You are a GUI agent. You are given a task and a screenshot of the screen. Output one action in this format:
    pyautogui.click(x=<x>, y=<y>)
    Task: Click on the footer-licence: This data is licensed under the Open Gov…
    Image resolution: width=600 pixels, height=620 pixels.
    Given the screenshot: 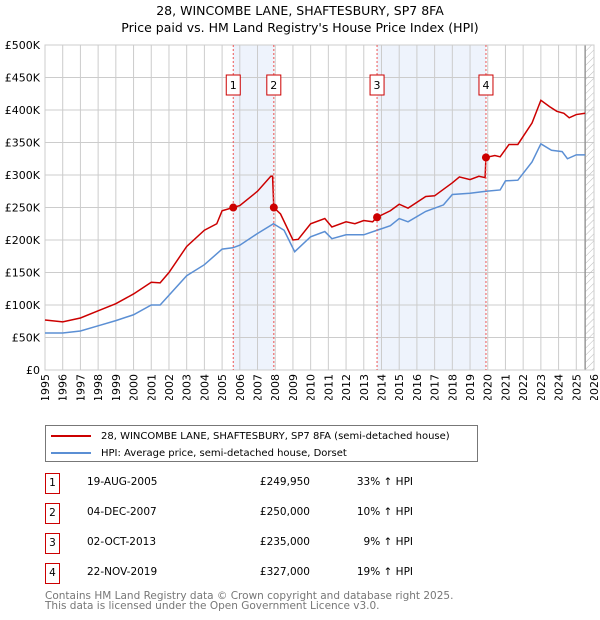 What is the action you would take?
    pyautogui.click(x=212, y=606)
    